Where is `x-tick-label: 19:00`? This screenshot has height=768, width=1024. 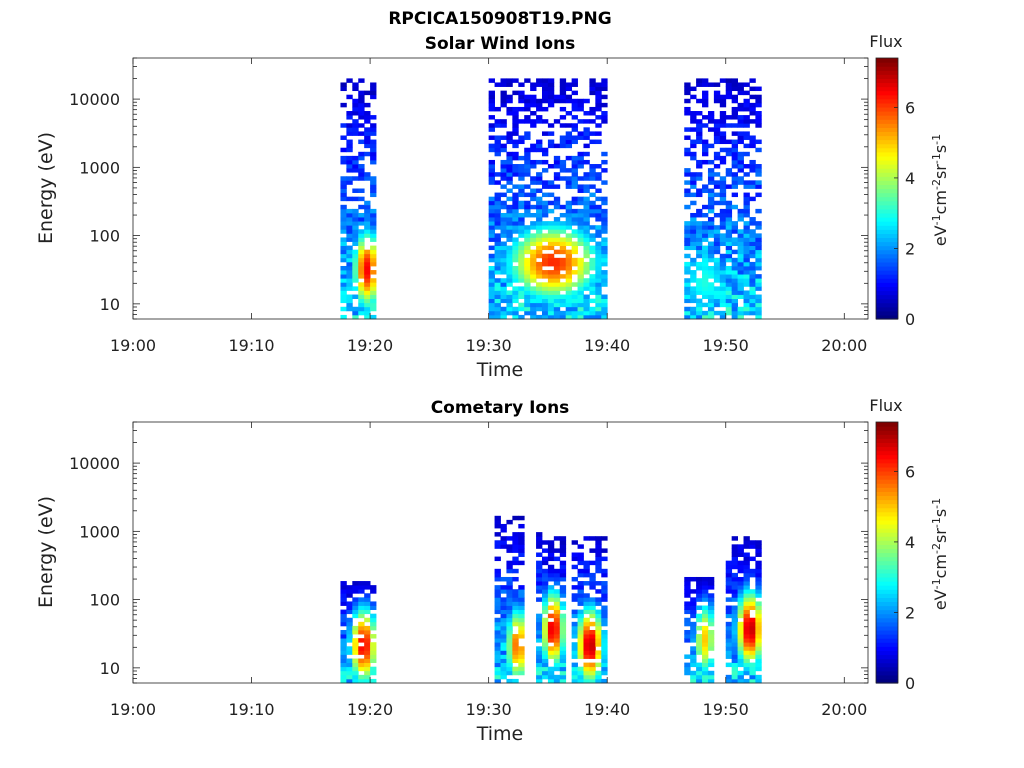 x-tick-label: 19:00 is located at coordinates (133, 709).